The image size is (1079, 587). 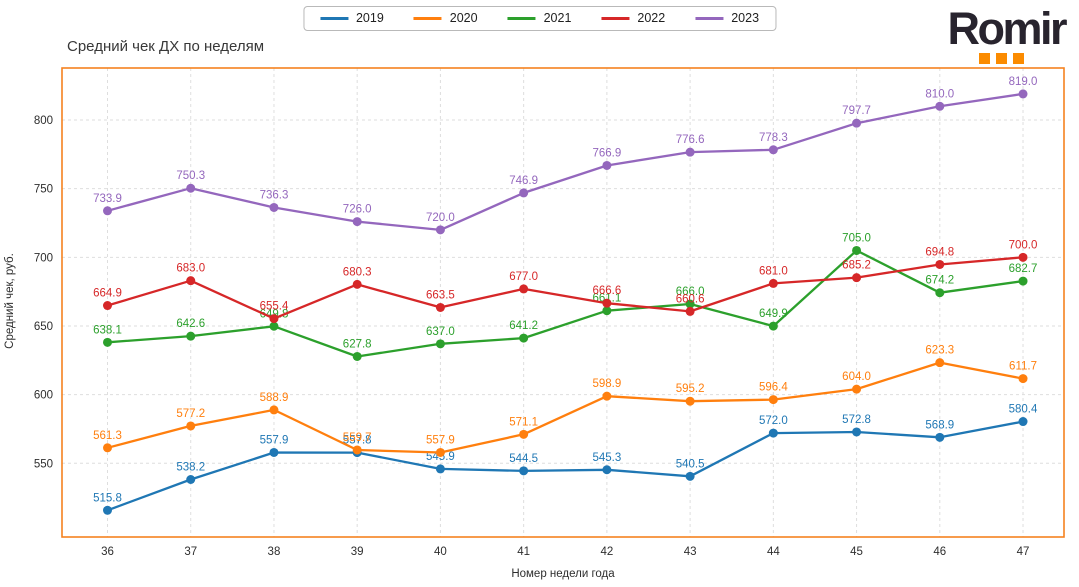 I want to click on data-point-label: 611.7, so click(x=1023, y=367).